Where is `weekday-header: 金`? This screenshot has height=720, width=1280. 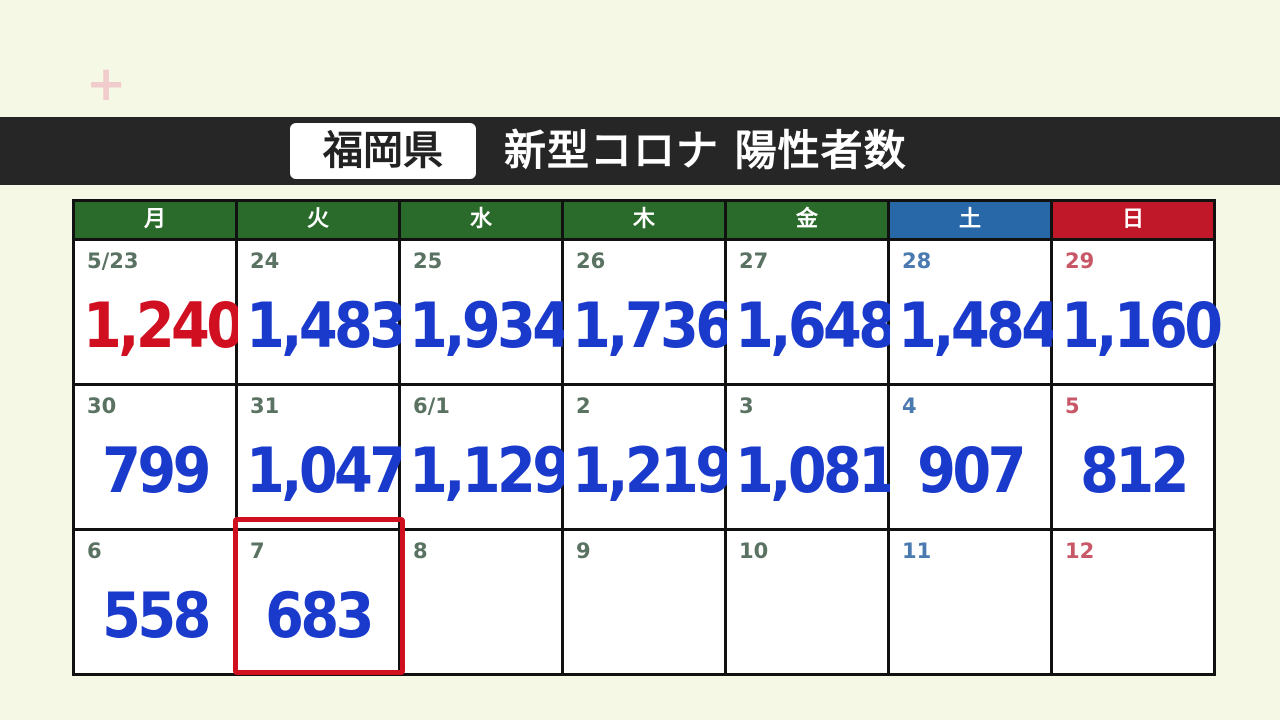 weekday-header: 金 is located at coordinates (807, 220).